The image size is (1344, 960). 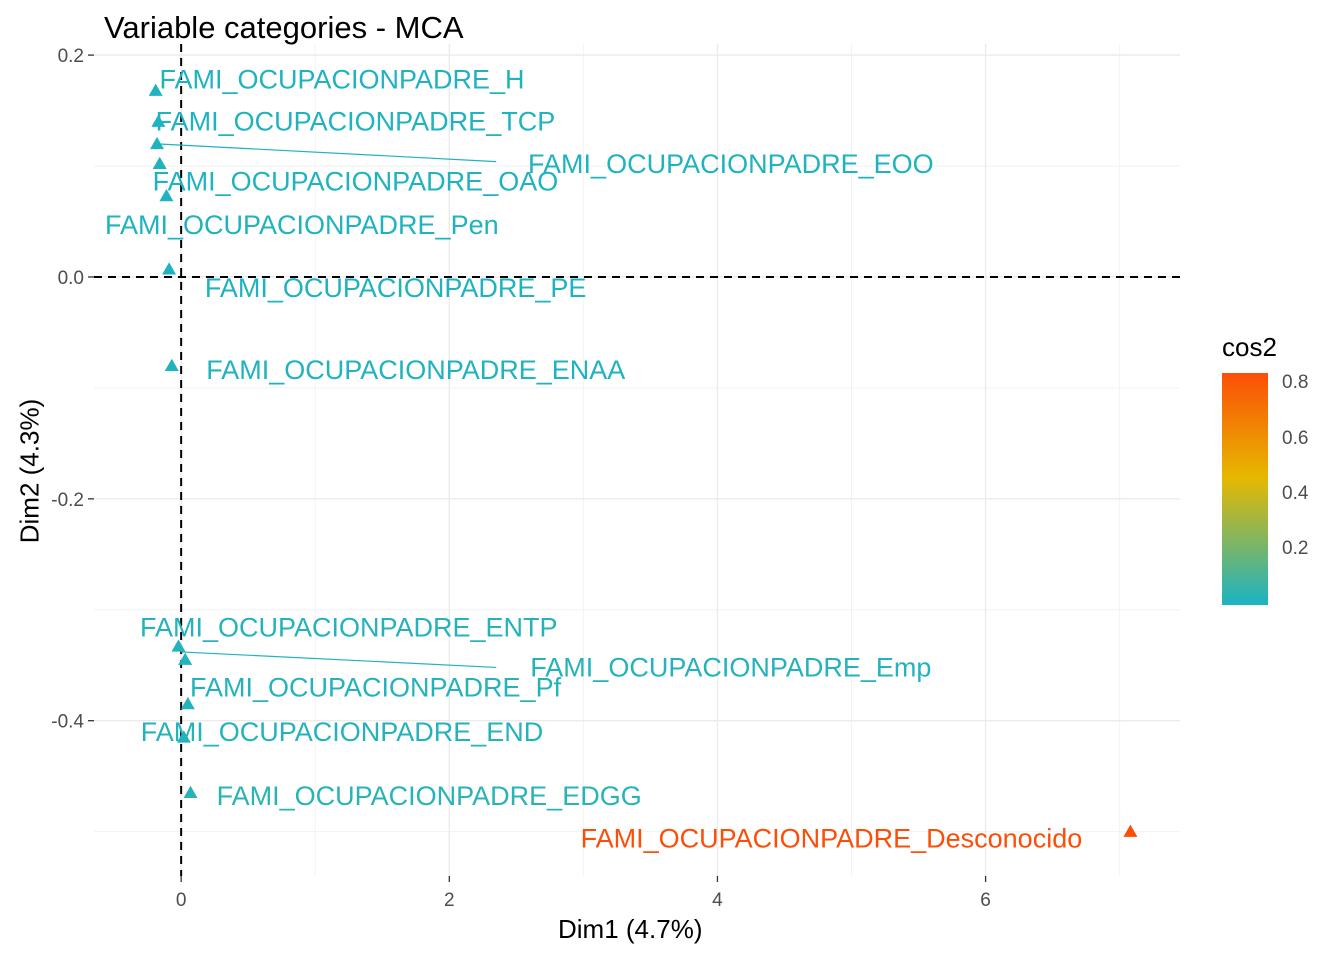 What do you see at coordinates (376, 687) in the screenshot?
I see `category-label: FAMI_OCUPACIONPADRE_Pf` at bounding box center [376, 687].